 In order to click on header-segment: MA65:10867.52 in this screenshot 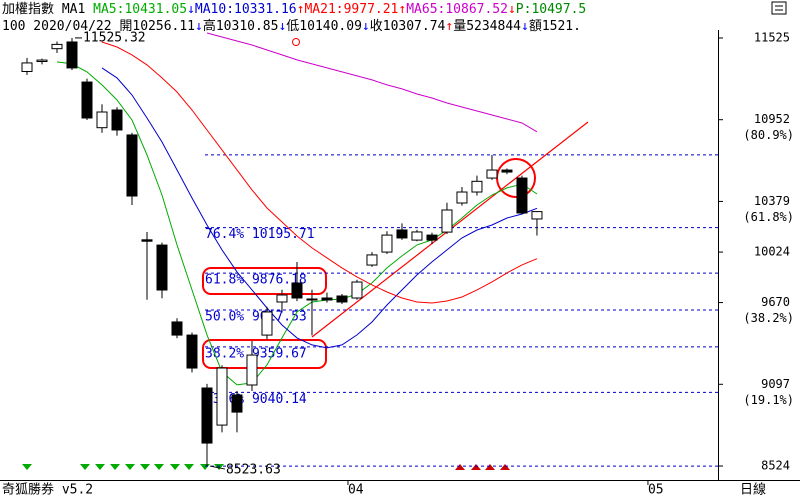, I will do `click(457, 9)`.